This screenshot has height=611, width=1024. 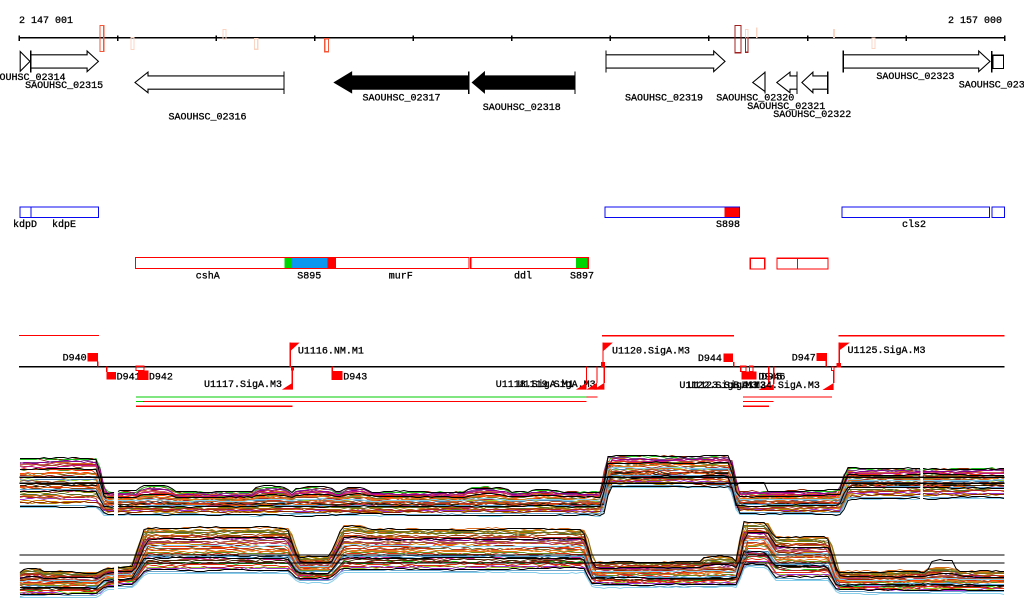 What do you see at coordinates (33, 78) in the screenshot?
I see `svg-text: SAOUHSC_02314` at bounding box center [33, 78].